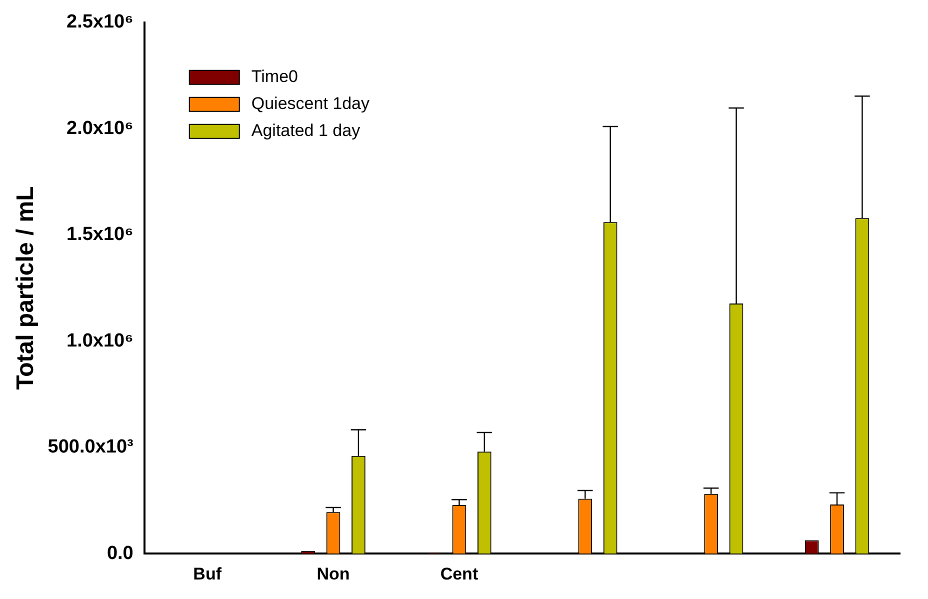  I want to click on y-tick-label: 1.0x10⁶, so click(100, 341).